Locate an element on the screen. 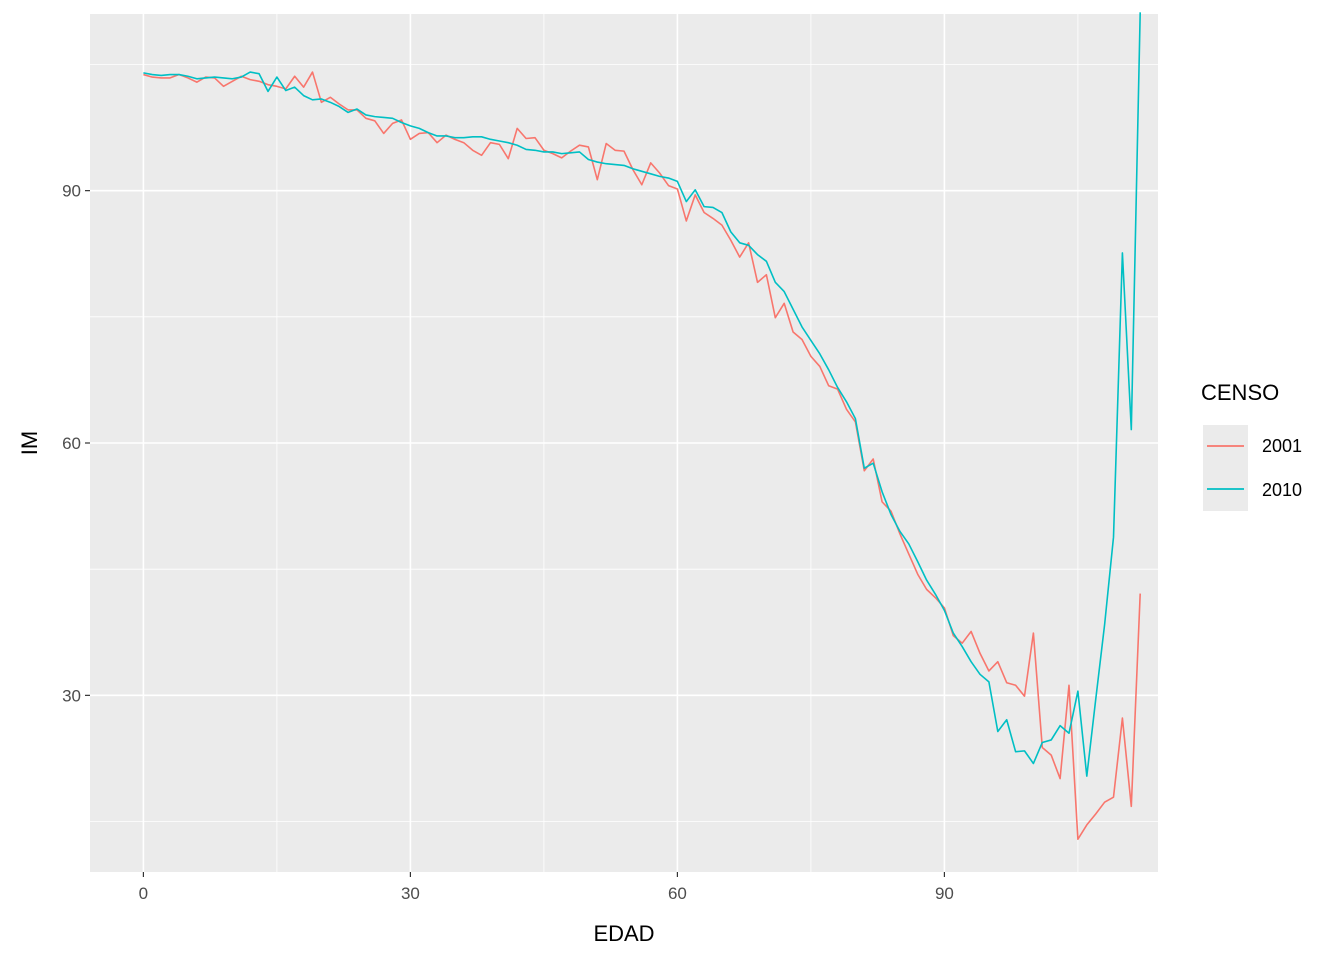  legend-label-2001: 2001 is located at coordinates (1282, 446).